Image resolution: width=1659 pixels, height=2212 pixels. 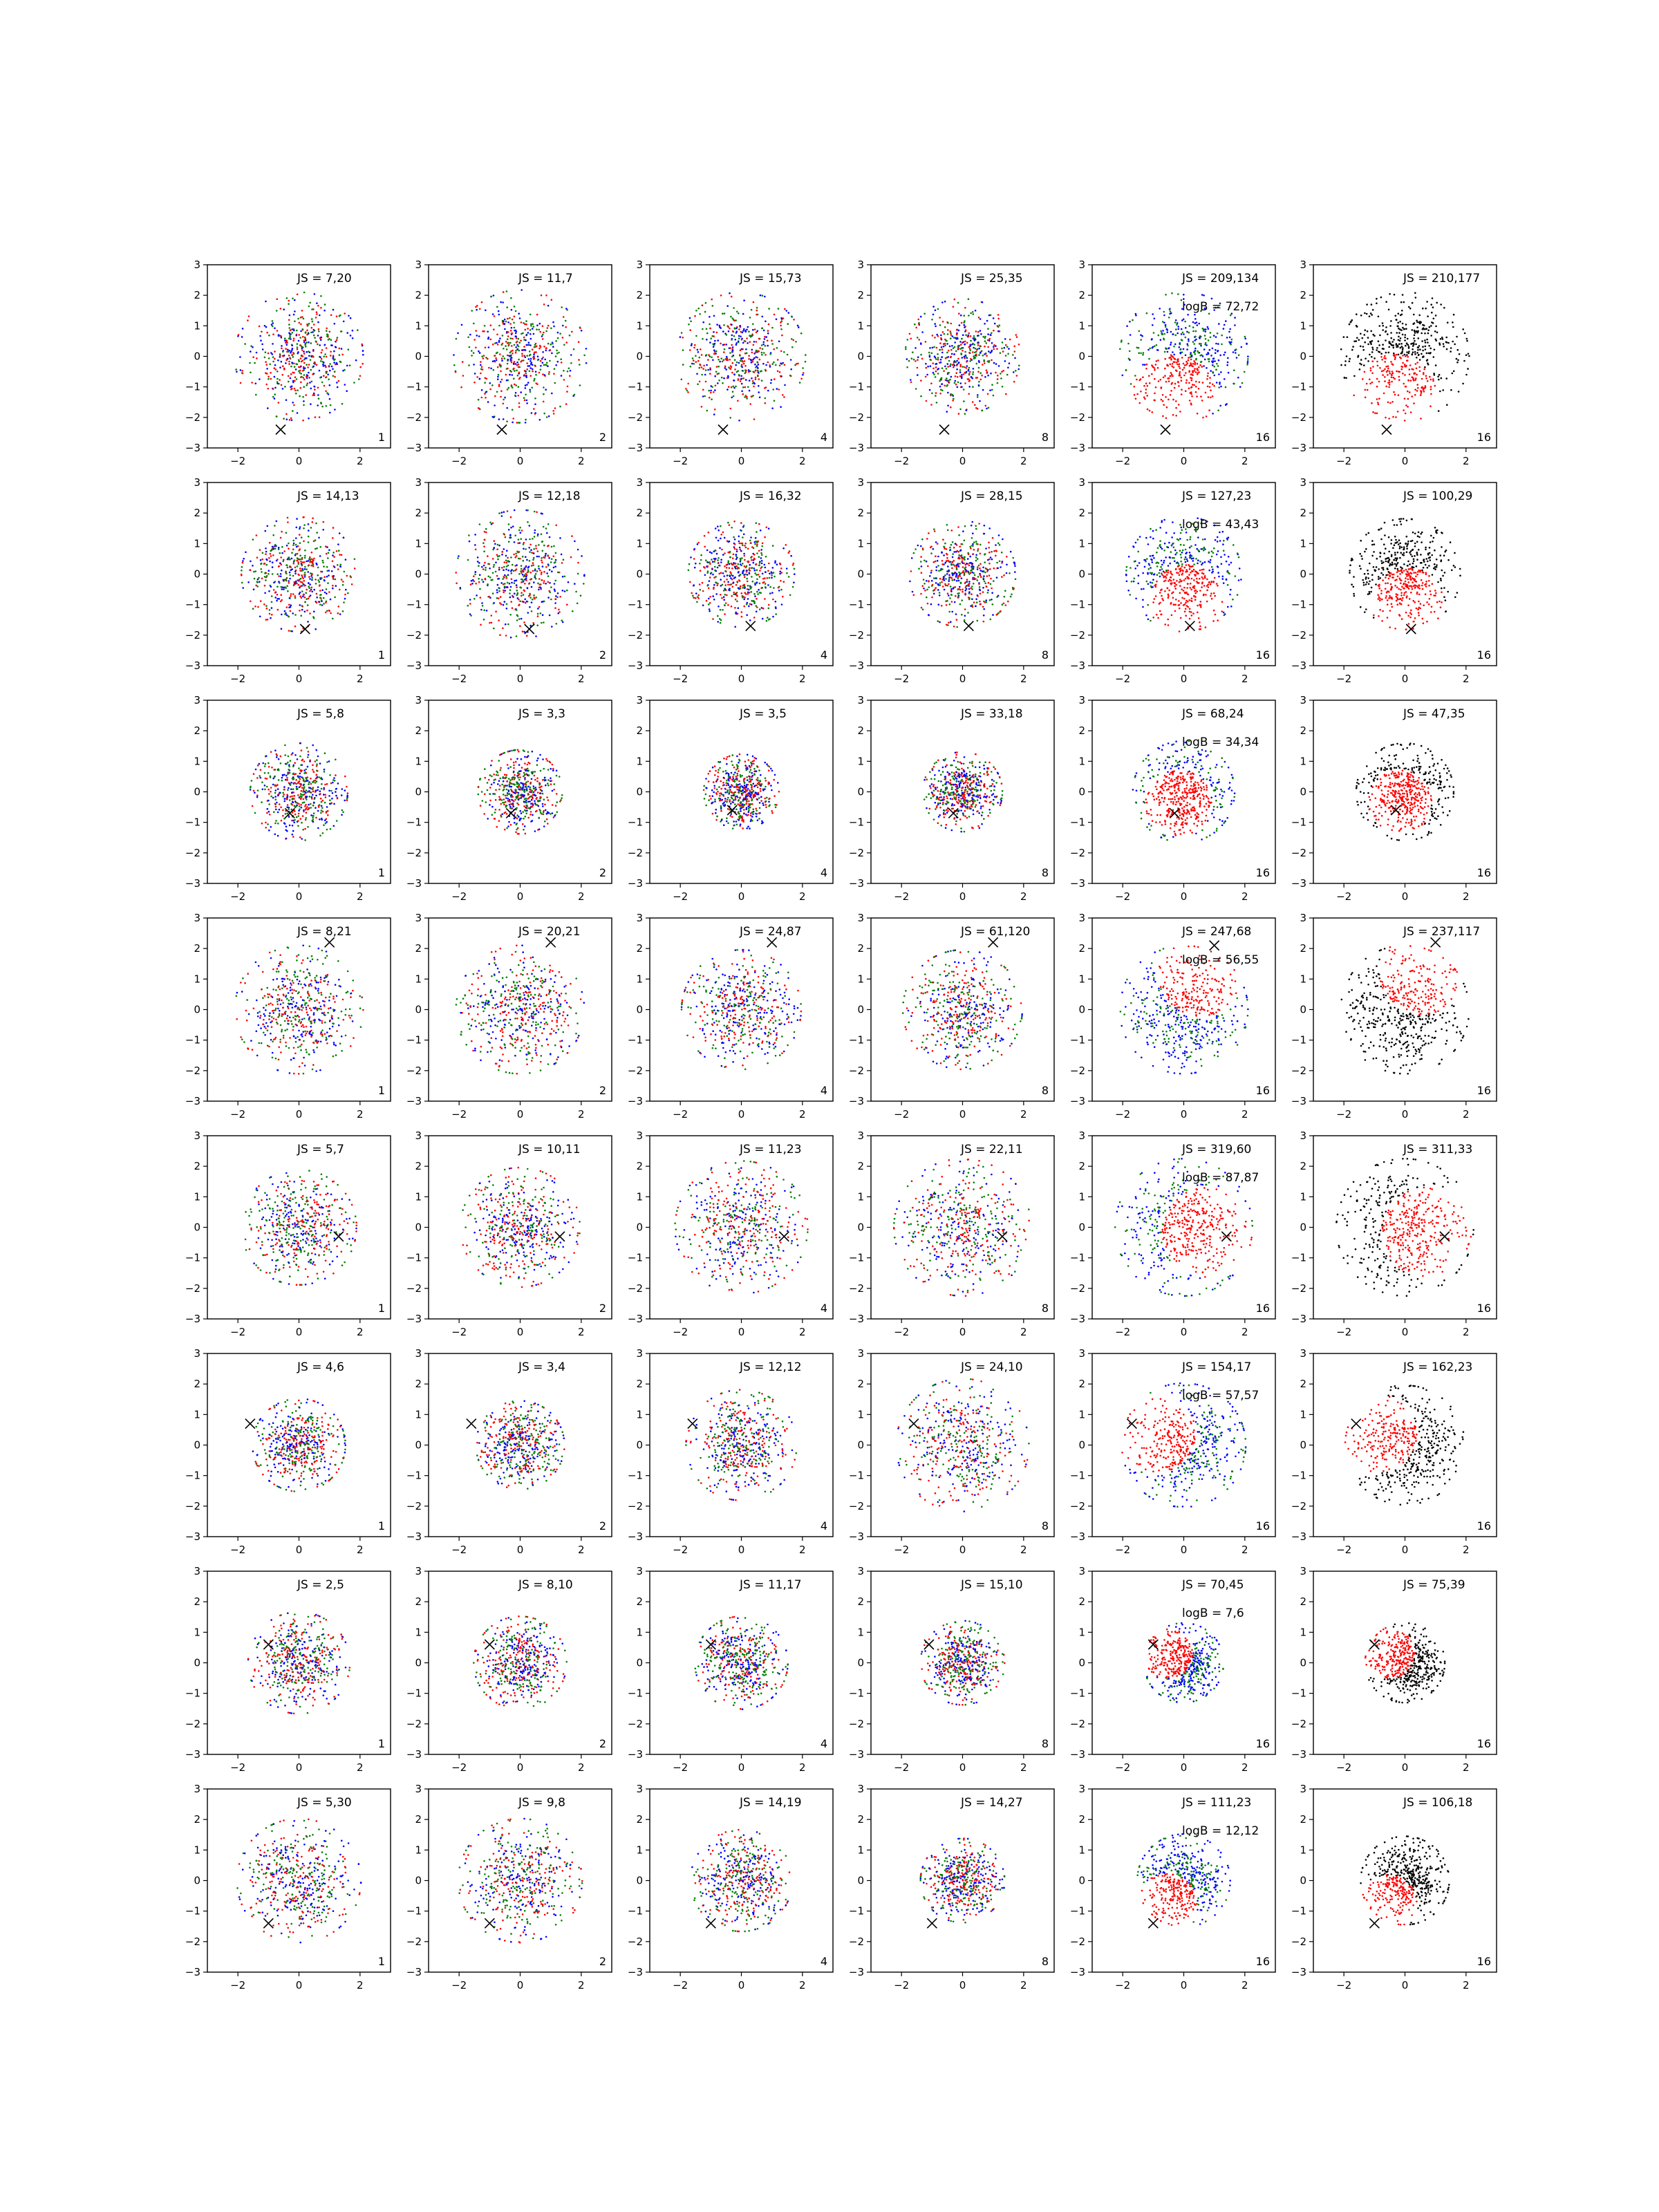 What do you see at coordinates (419, 265) in the screenshot?
I see `y-tick-label: 3` at bounding box center [419, 265].